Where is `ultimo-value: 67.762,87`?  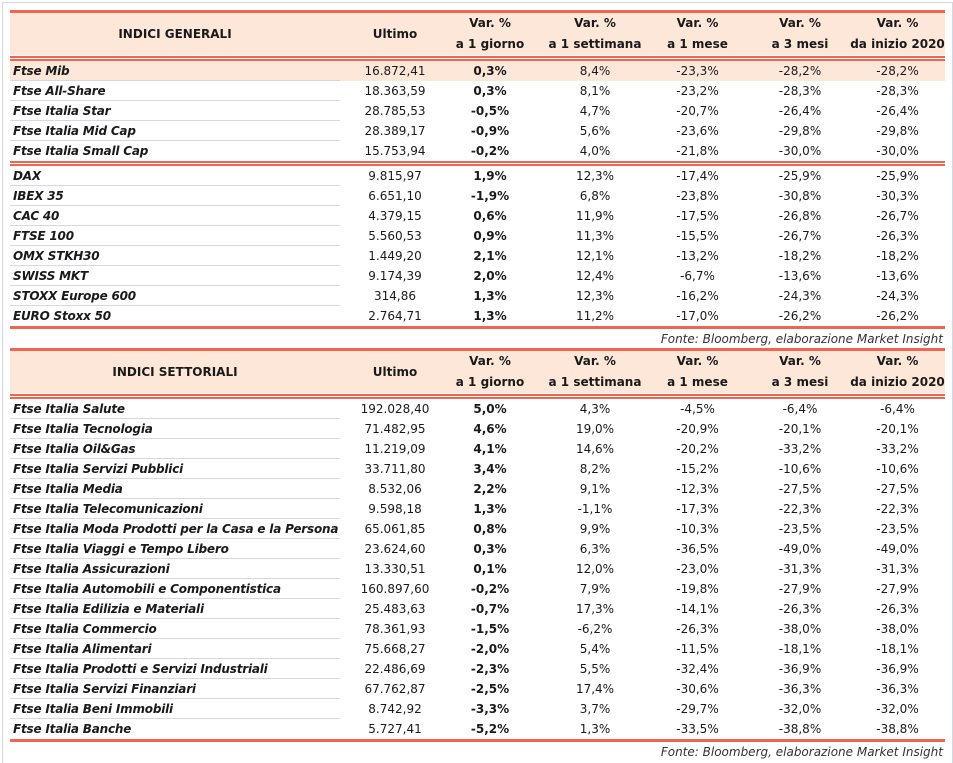 ultimo-value: 67.762,87 is located at coordinates (395, 689).